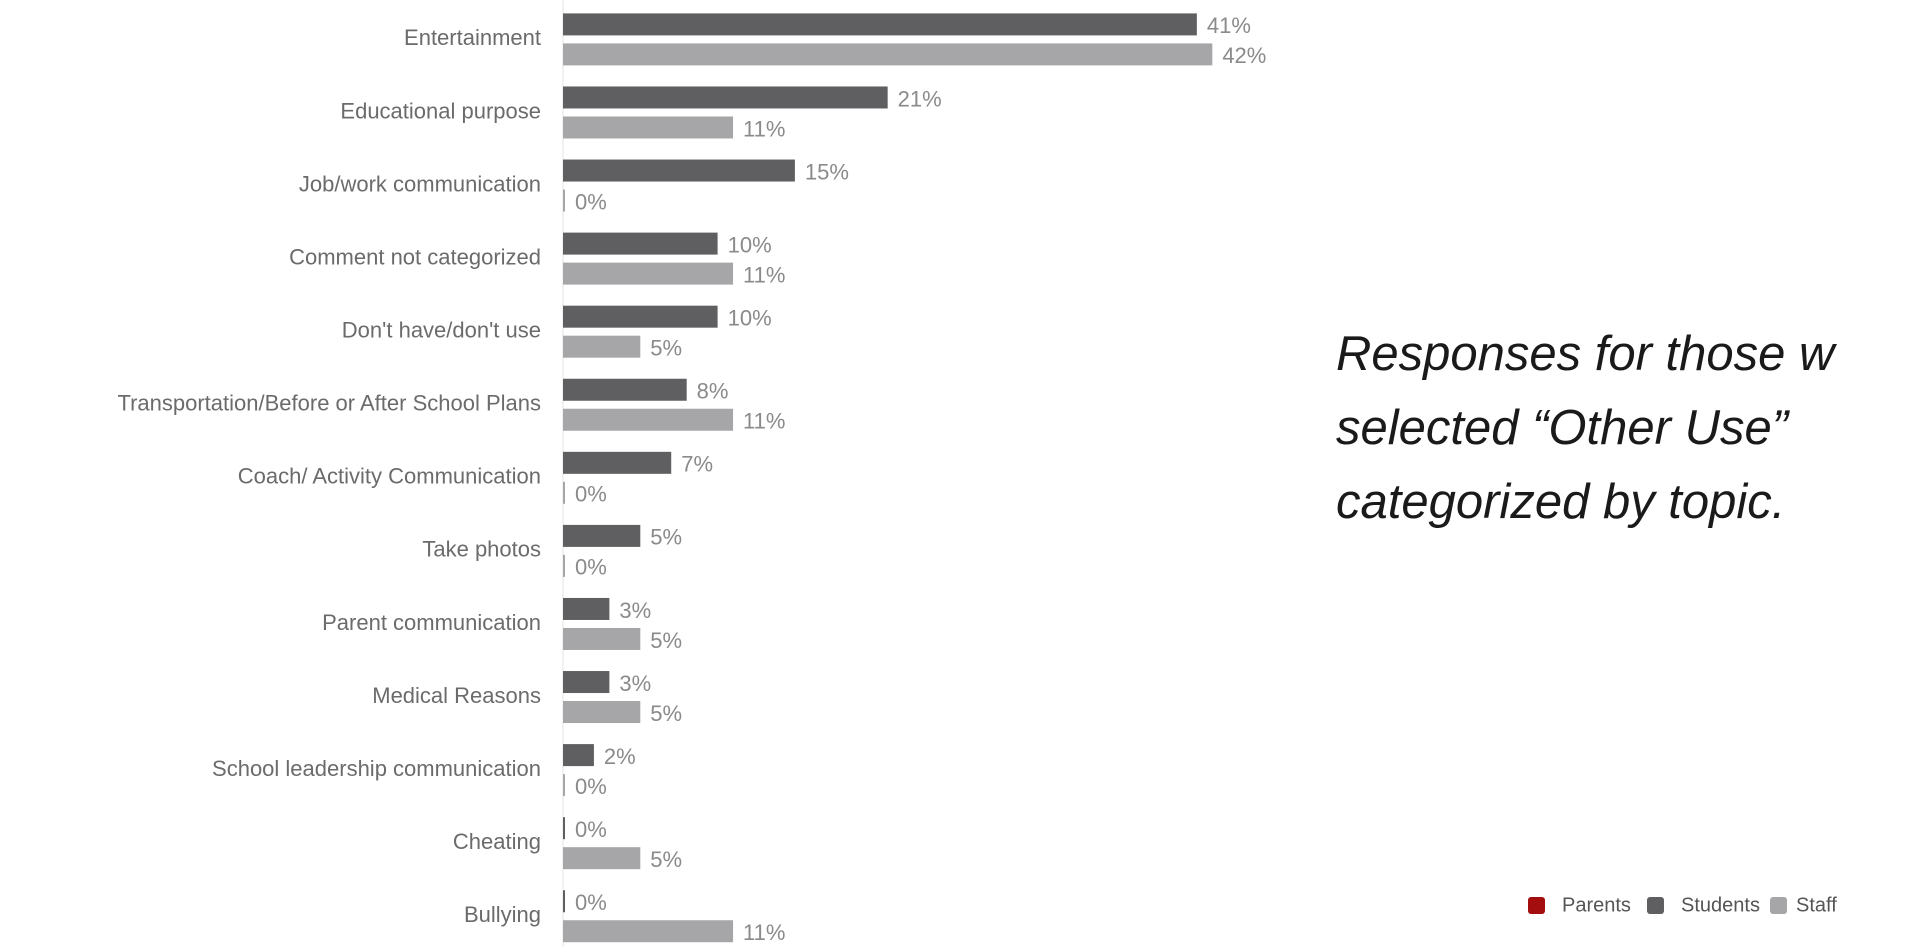 This screenshot has height=947, width=1931. Describe the element at coordinates (420, 183) in the screenshot. I see `category-label: Job/work communication` at that location.